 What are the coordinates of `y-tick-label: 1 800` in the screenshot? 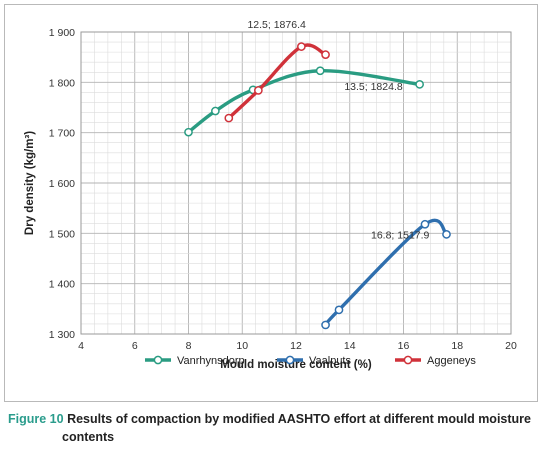 It's located at (62, 83).